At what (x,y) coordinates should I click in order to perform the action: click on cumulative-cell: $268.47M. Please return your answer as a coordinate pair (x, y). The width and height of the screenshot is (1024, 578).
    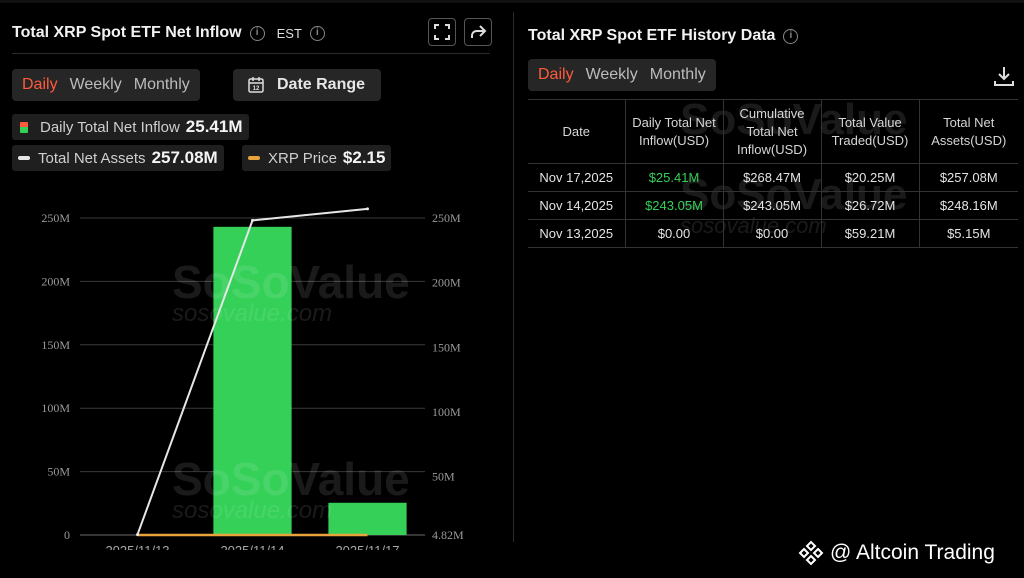
    Looking at the image, I should click on (771, 177).